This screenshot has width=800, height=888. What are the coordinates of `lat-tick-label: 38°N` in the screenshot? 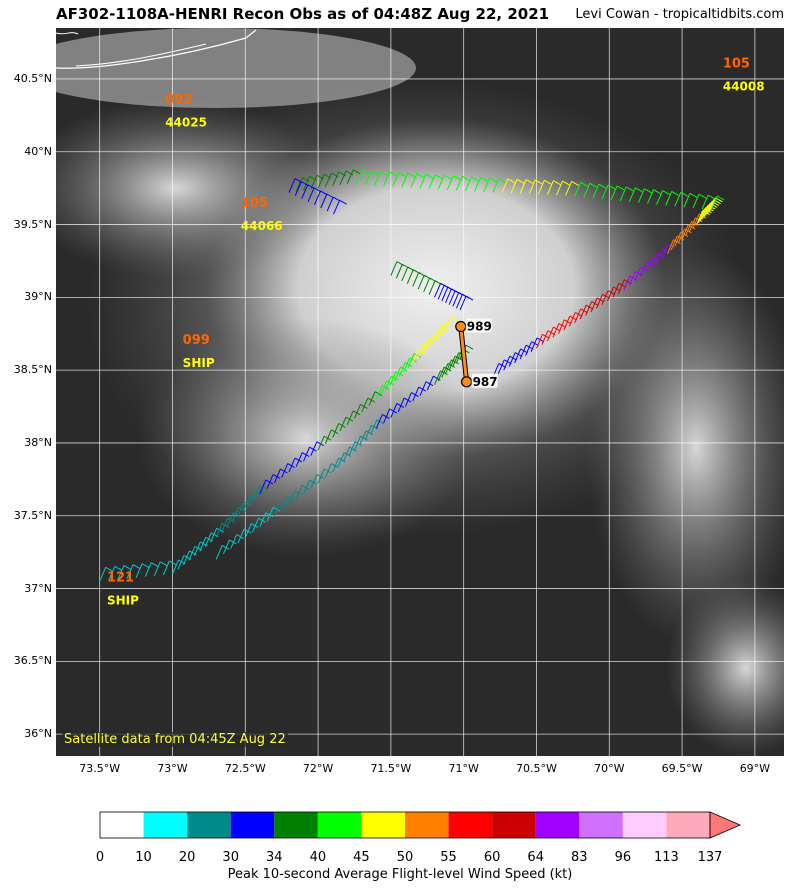 It's located at (38, 442).